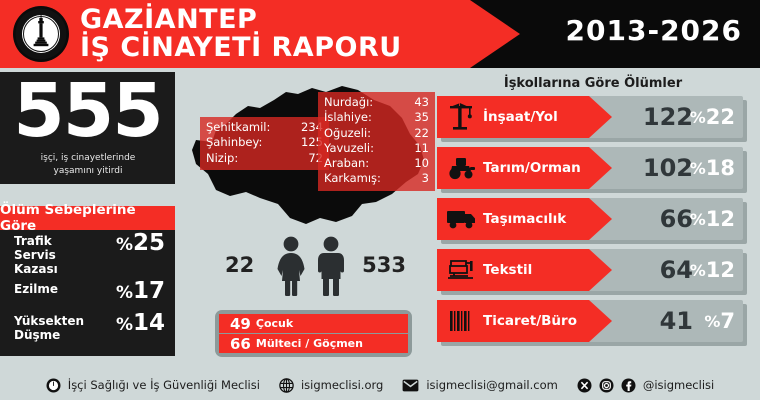  What do you see at coordinates (492, 385) in the screenshot?
I see `footer-email: isigmeclisi@gmail.com` at bounding box center [492, 385].